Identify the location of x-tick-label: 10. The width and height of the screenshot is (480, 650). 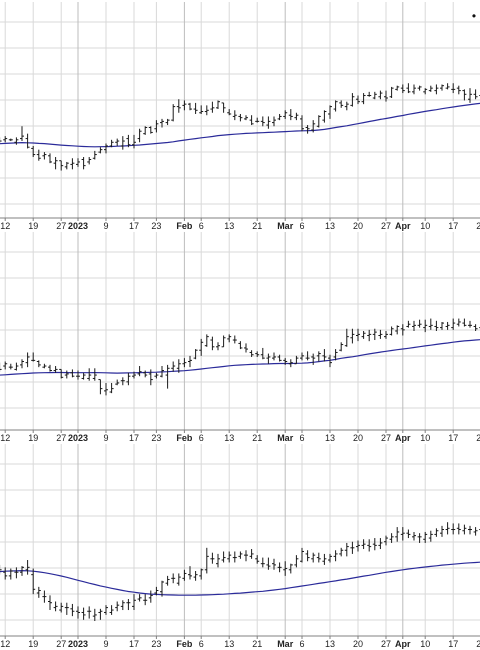
(425, 226).